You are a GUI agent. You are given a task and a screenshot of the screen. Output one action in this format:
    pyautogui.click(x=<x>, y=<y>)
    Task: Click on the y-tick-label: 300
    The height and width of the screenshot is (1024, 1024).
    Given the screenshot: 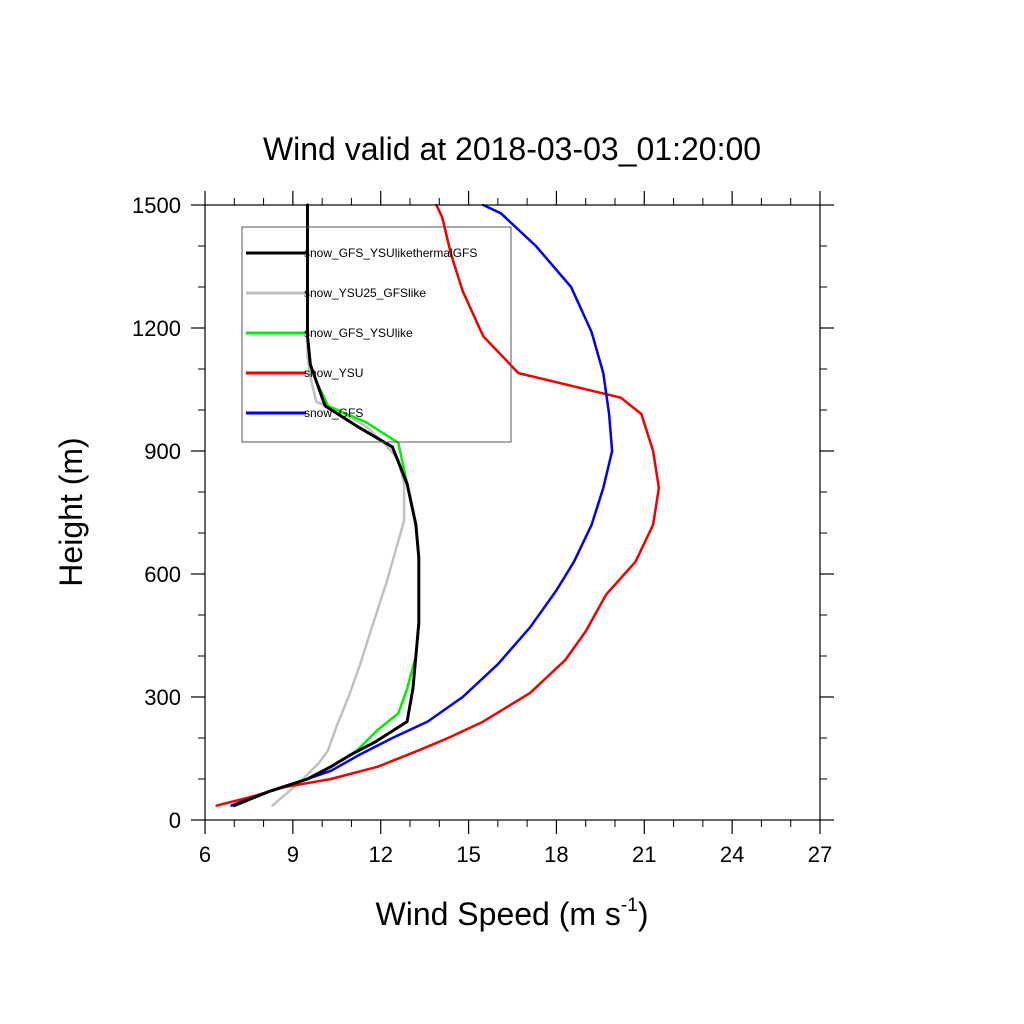 What is the action you would take?
    pyautogui.click(x=162, y=697)
    